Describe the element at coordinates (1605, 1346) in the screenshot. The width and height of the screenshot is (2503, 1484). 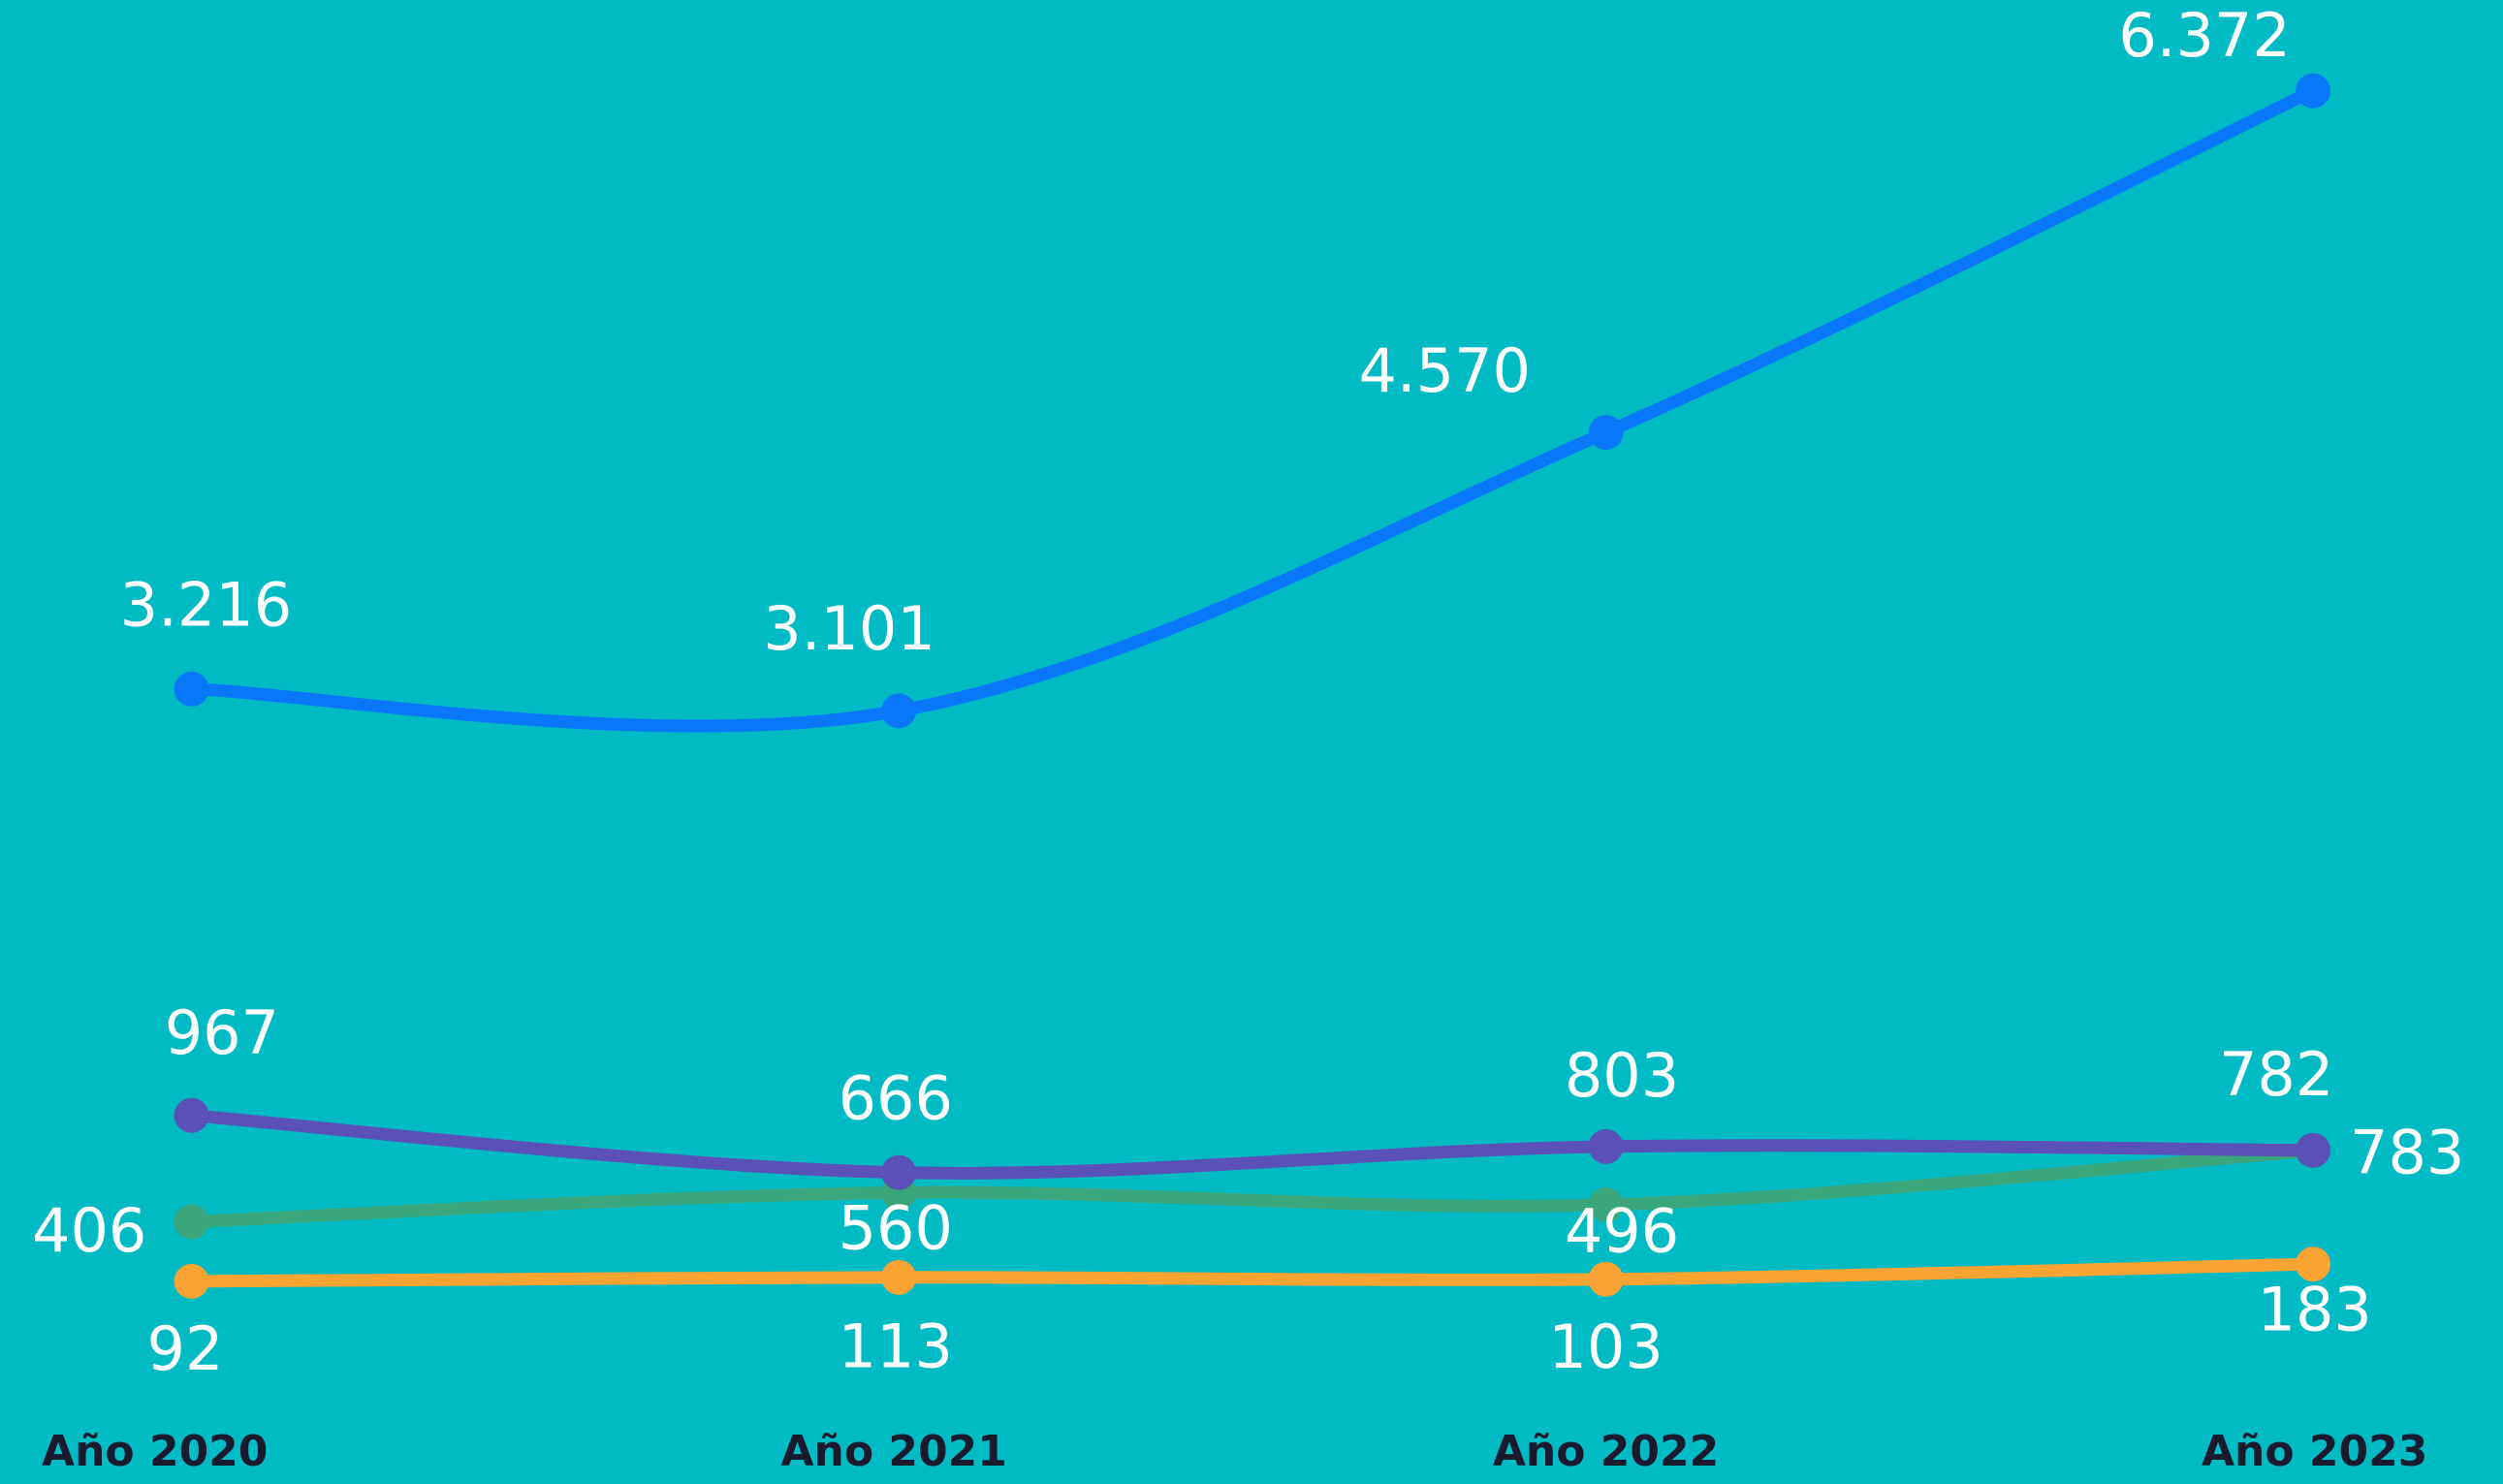
I see `data-label: 103` at that location.